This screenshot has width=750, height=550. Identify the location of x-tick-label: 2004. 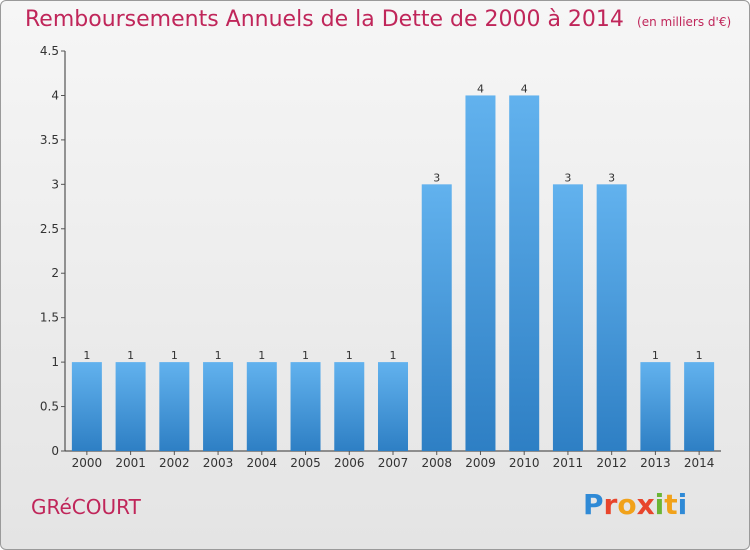
(262, 463).